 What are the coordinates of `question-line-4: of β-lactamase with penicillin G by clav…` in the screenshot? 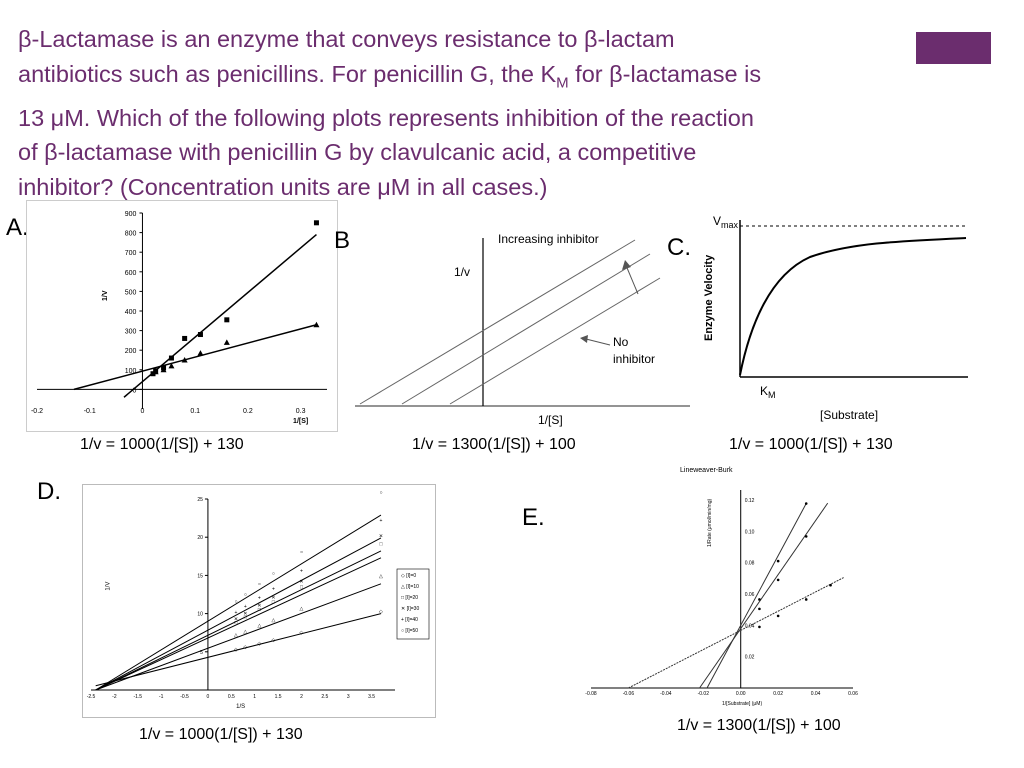 It's located at (357, 152).